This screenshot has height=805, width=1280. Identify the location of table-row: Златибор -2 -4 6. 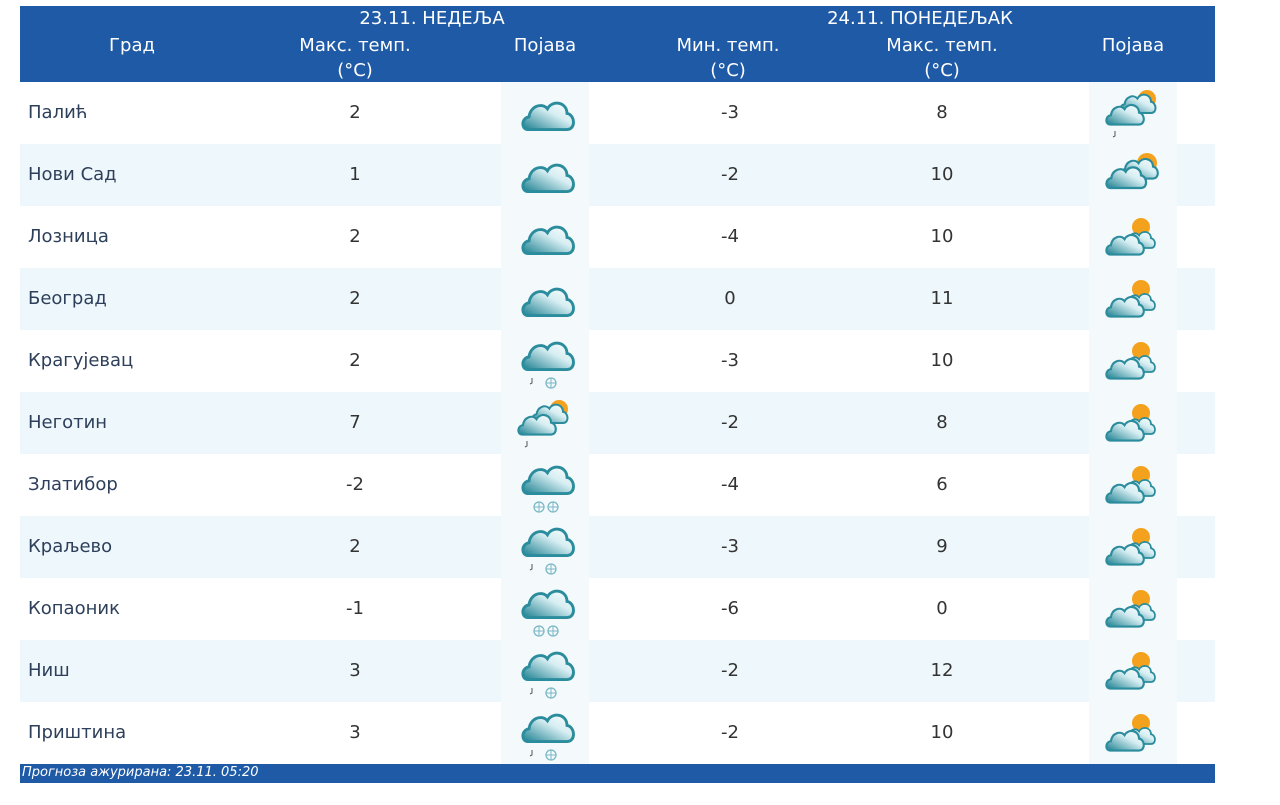
(617, 485).